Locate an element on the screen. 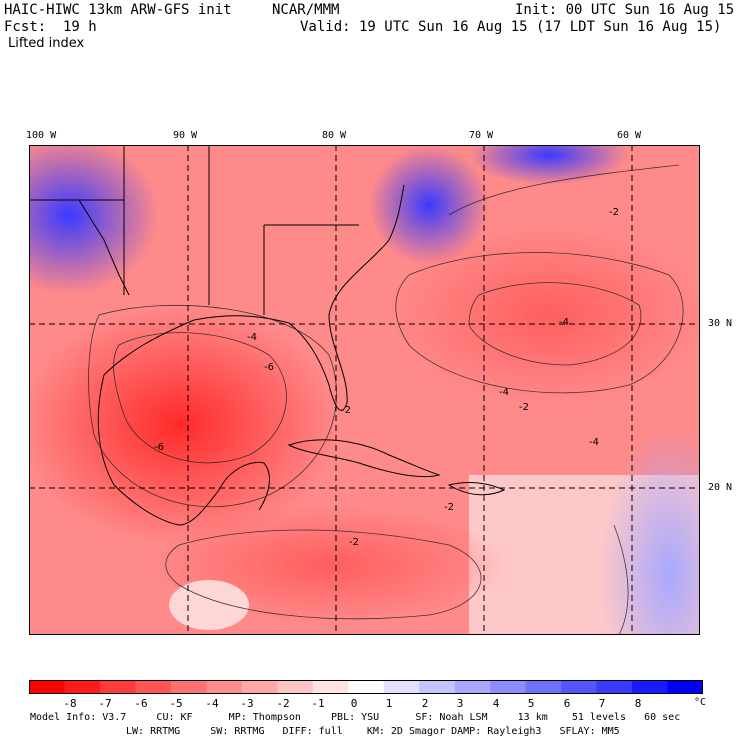 This screenshot has width=740, height=740. lon-label-100w: 100 W is located at coordinates (41, 135).